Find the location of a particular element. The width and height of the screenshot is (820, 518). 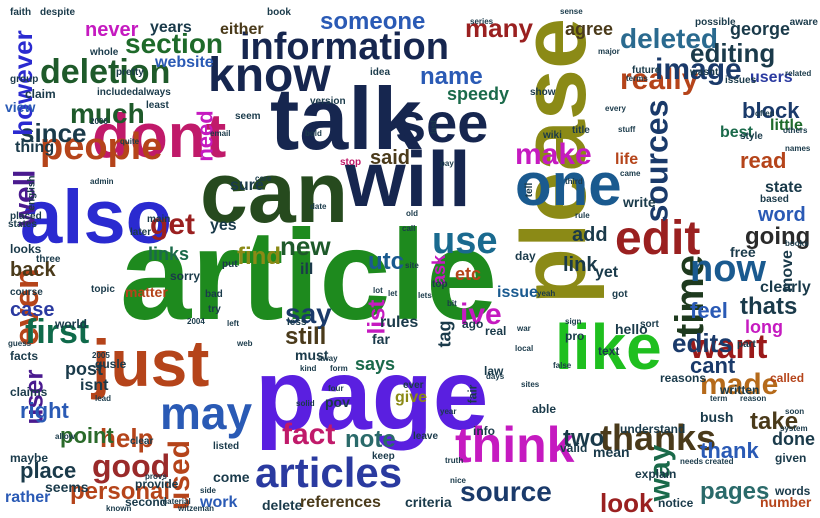

word-system: system is located at coordinates (794, 428).